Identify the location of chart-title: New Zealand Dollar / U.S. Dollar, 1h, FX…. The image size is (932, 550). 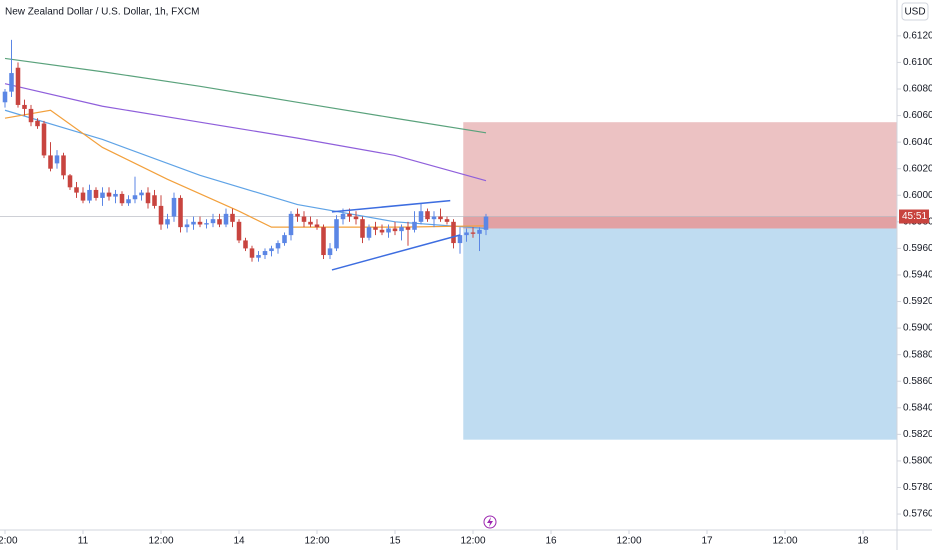
(102, 12).